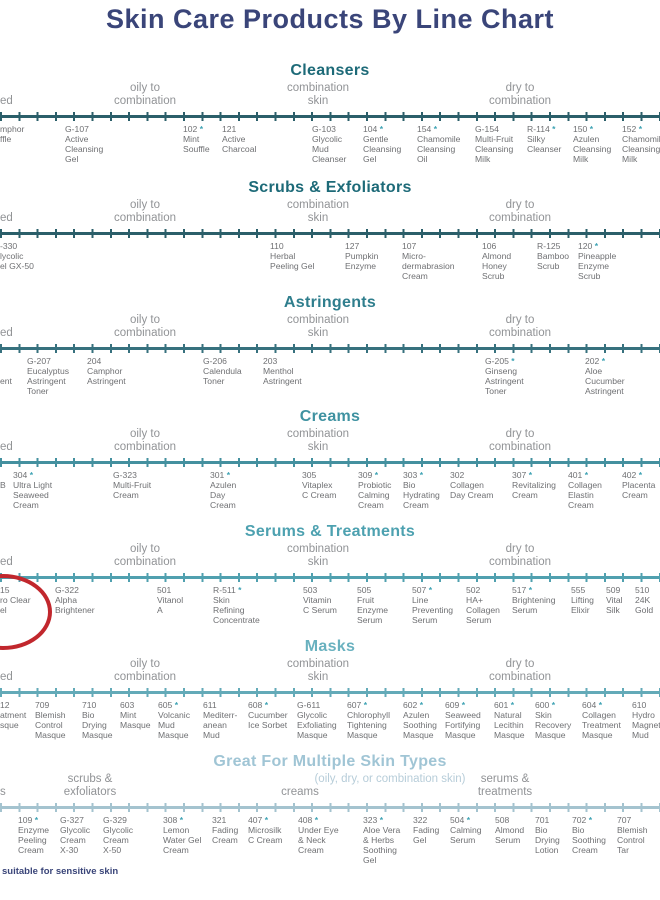 This screenshot has height=900, width=660. What do you see at coordinates (505, 785) in the screenshot?
I see `skin-type-label: serums & treatments` at bounding box center [505, 785].